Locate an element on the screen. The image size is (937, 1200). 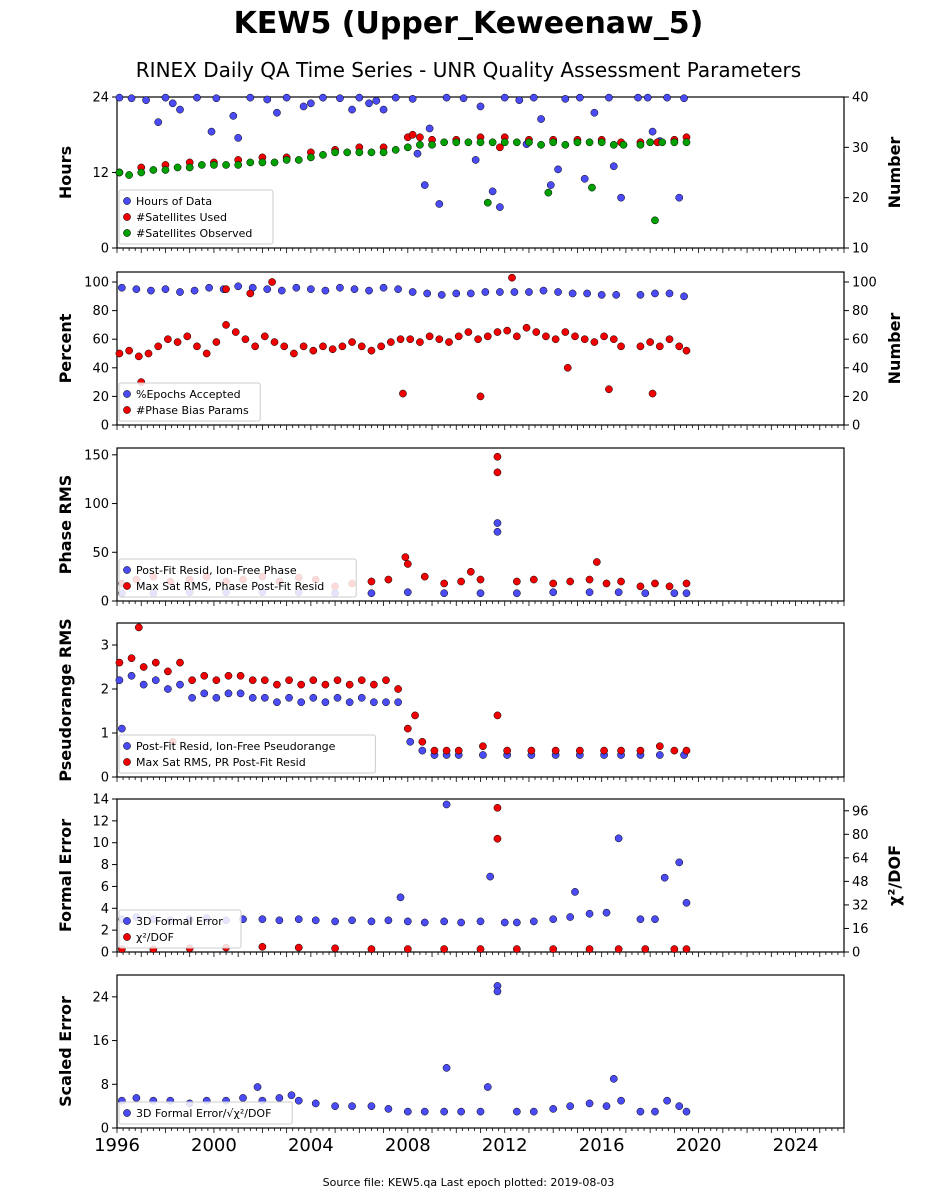
y-tick-label: 2 is located at coordinates (105, 931).